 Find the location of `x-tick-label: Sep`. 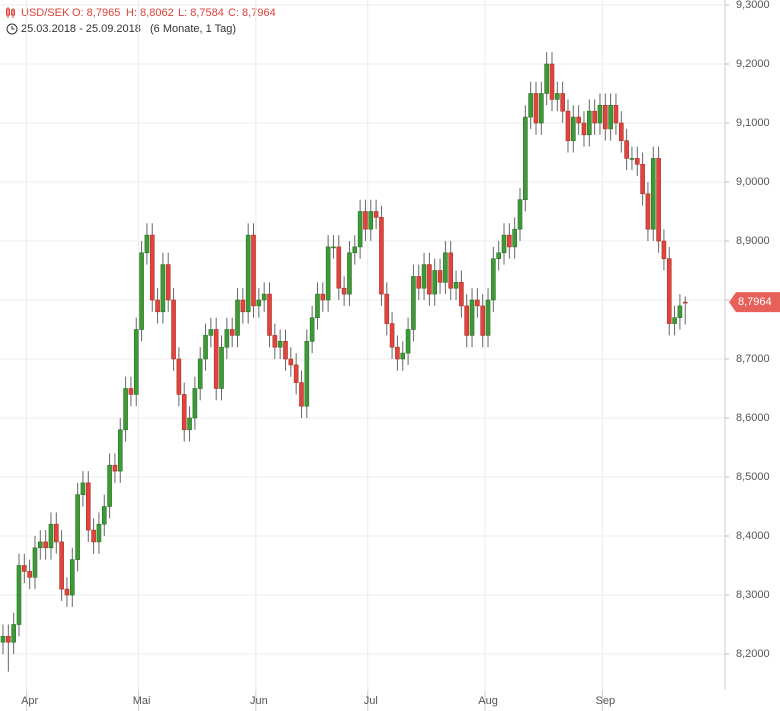

x-tick-label: Sep is located at coordinates (606, 701).